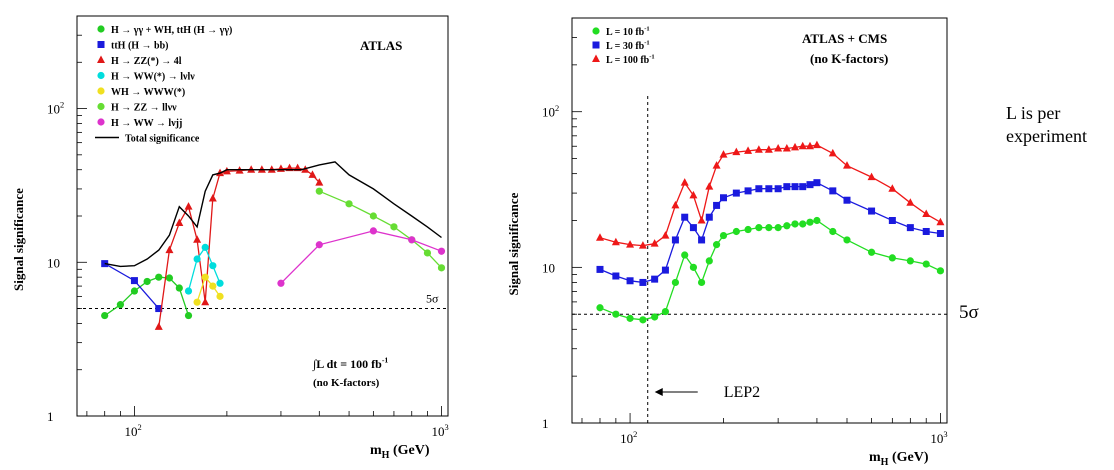 The width and height of the screenshot is (1114, 470). I want to click on chart-title: ATLAS, so click(381, 45).